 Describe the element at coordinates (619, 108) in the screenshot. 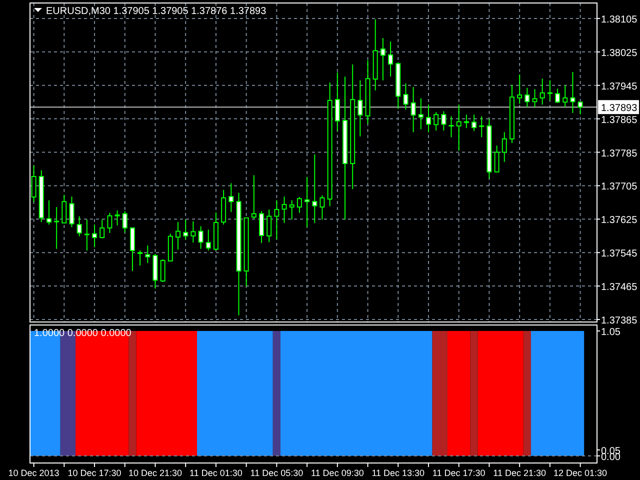

I see `ref-line-label: 1.37893` at that location.